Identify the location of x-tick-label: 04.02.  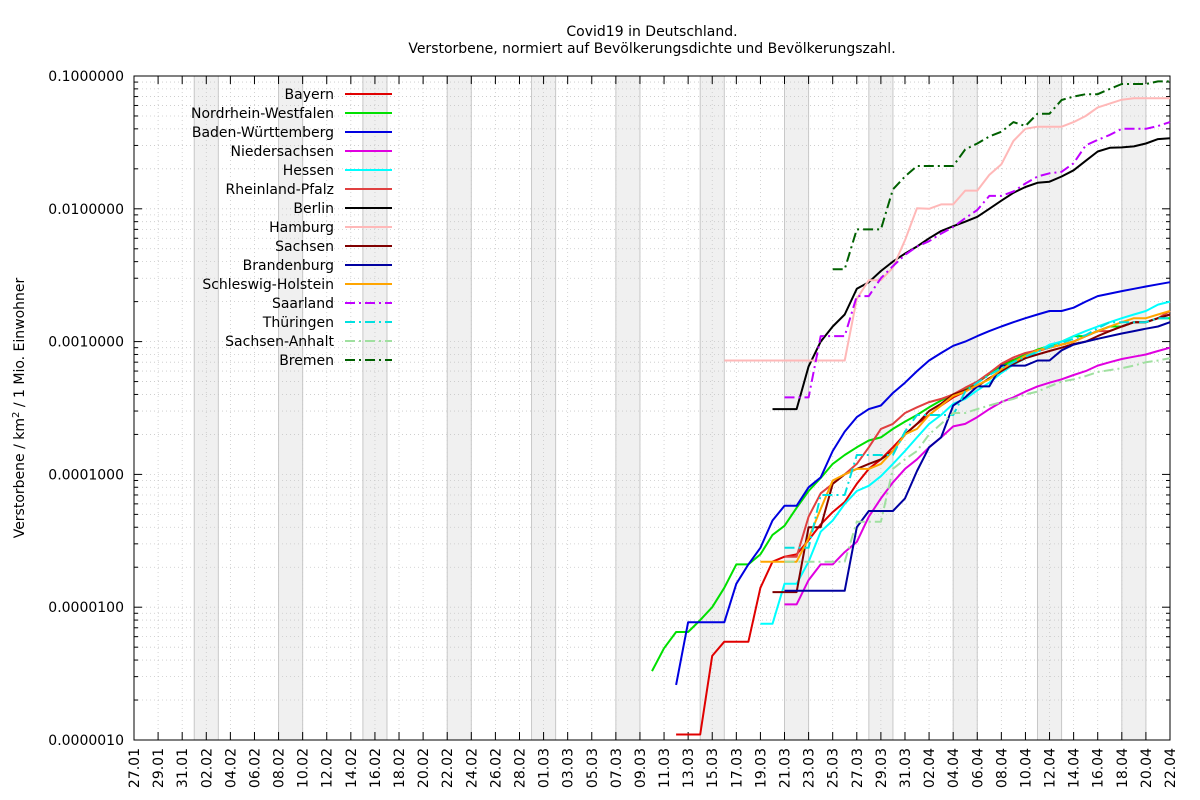
(231, 768).